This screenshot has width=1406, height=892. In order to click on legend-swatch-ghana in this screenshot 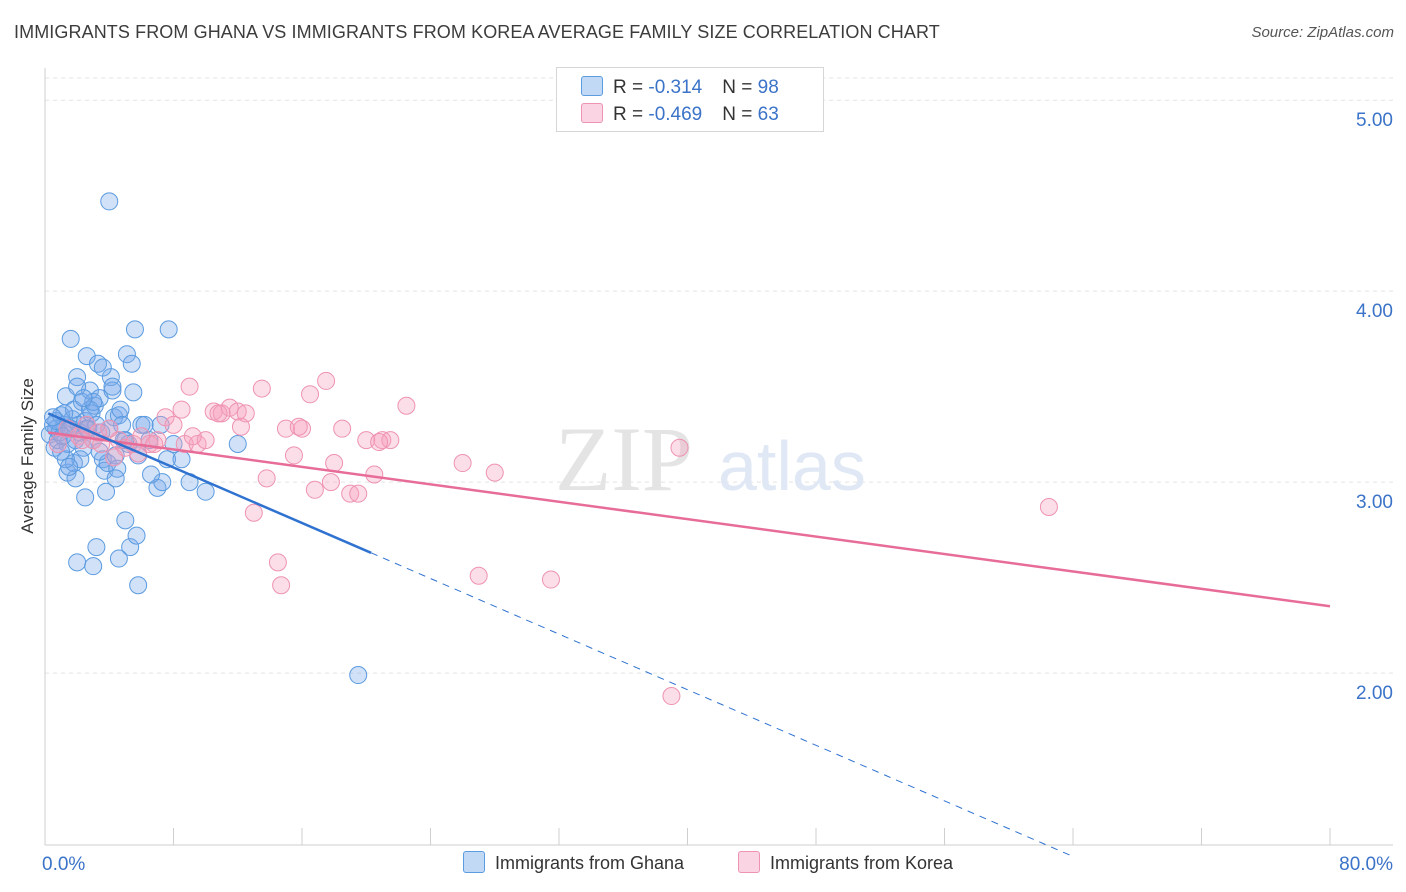, I will do `click(592, 86)`.